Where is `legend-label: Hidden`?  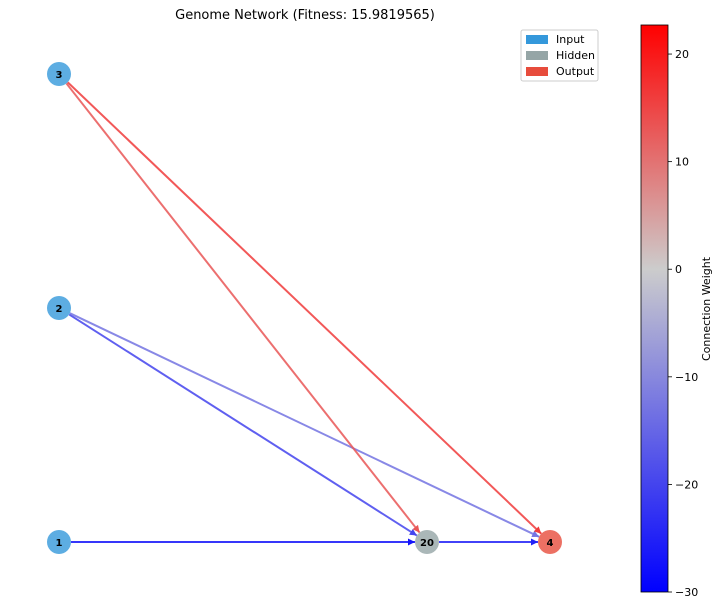 legend-label: Hidden is located at coordinates (575, 55).